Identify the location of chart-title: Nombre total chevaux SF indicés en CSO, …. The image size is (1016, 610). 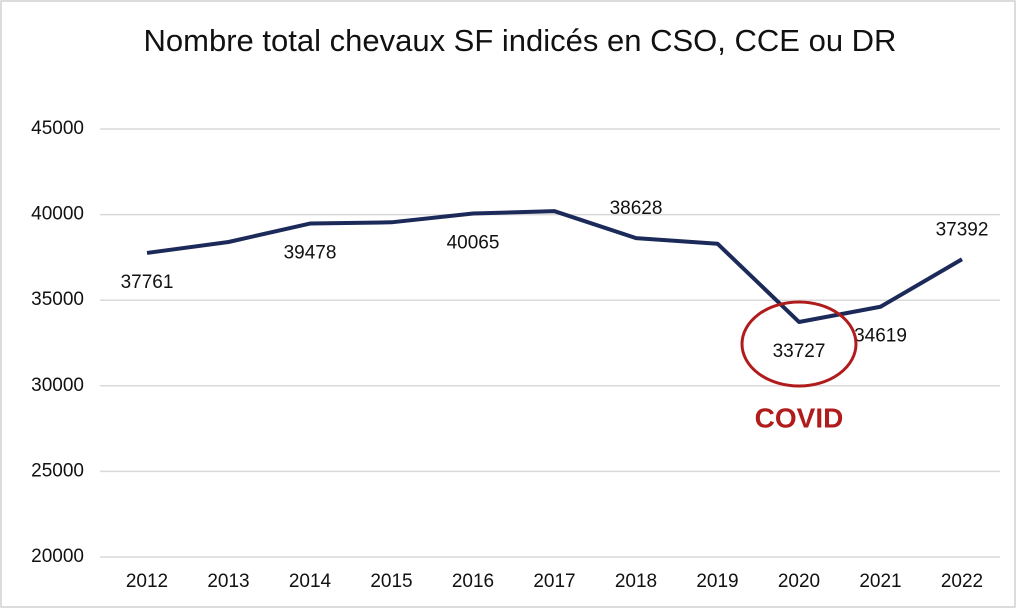
(520, 40).